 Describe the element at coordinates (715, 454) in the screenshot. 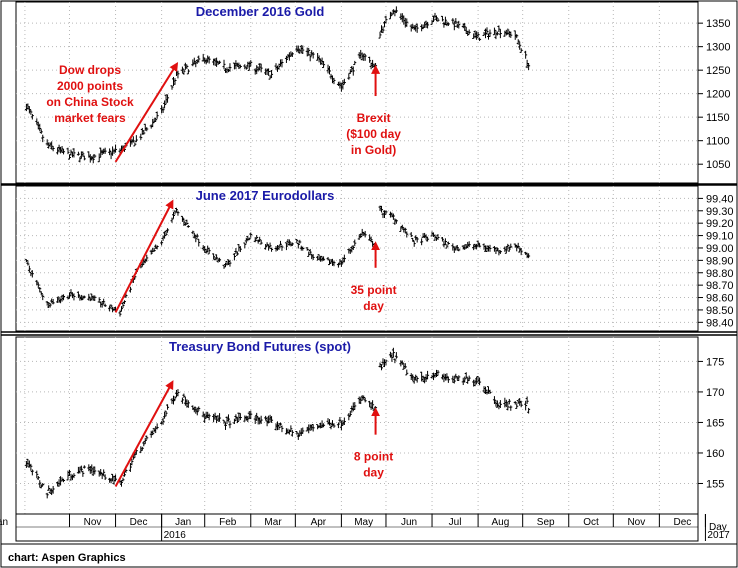

I see `y-tick-label: 160` at that location.